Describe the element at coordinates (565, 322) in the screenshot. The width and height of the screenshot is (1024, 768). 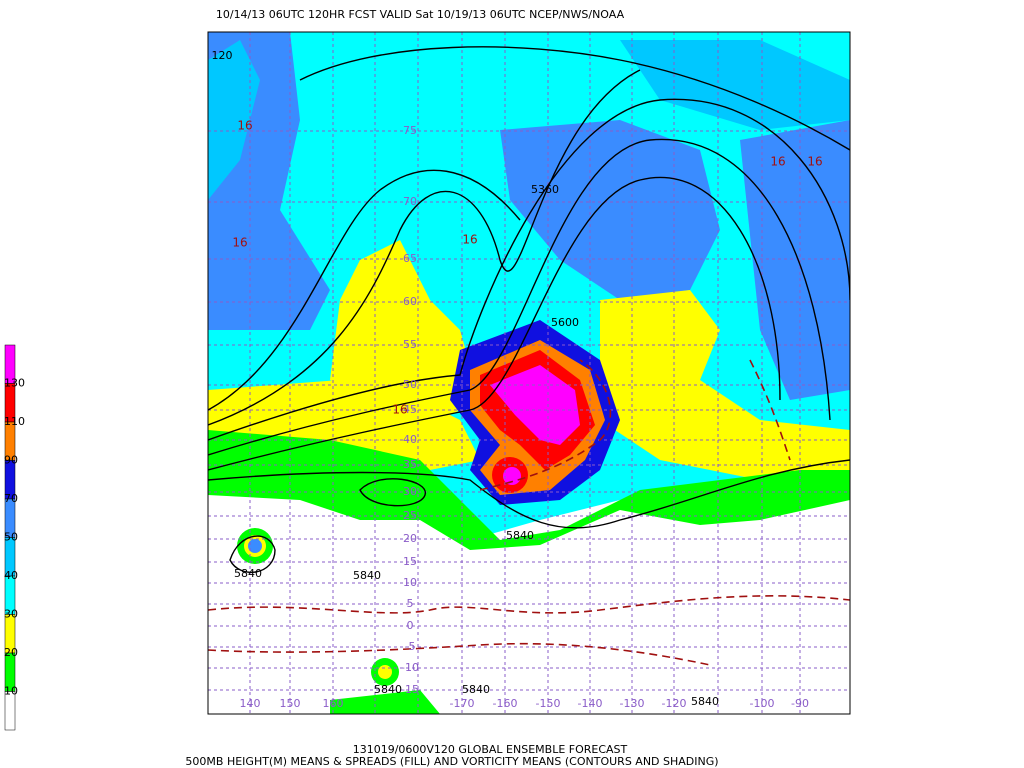
I see `contour-label: 5600` at that location.